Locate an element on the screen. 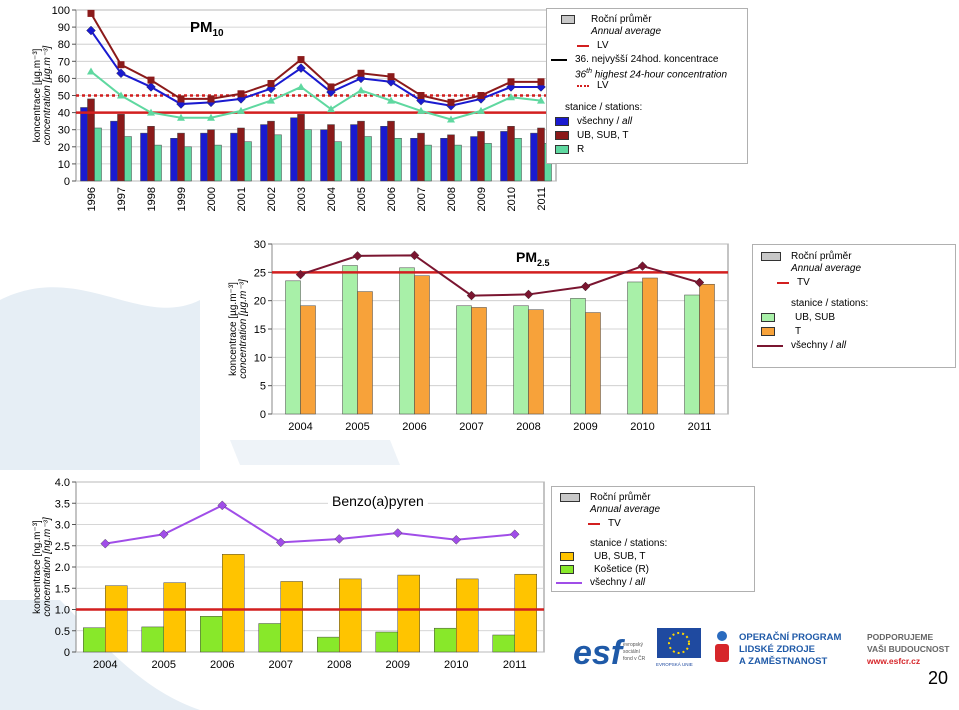 This screenshot has height=710, width=959. x-tick-label: 2010 is located at coordinates (642, 427).